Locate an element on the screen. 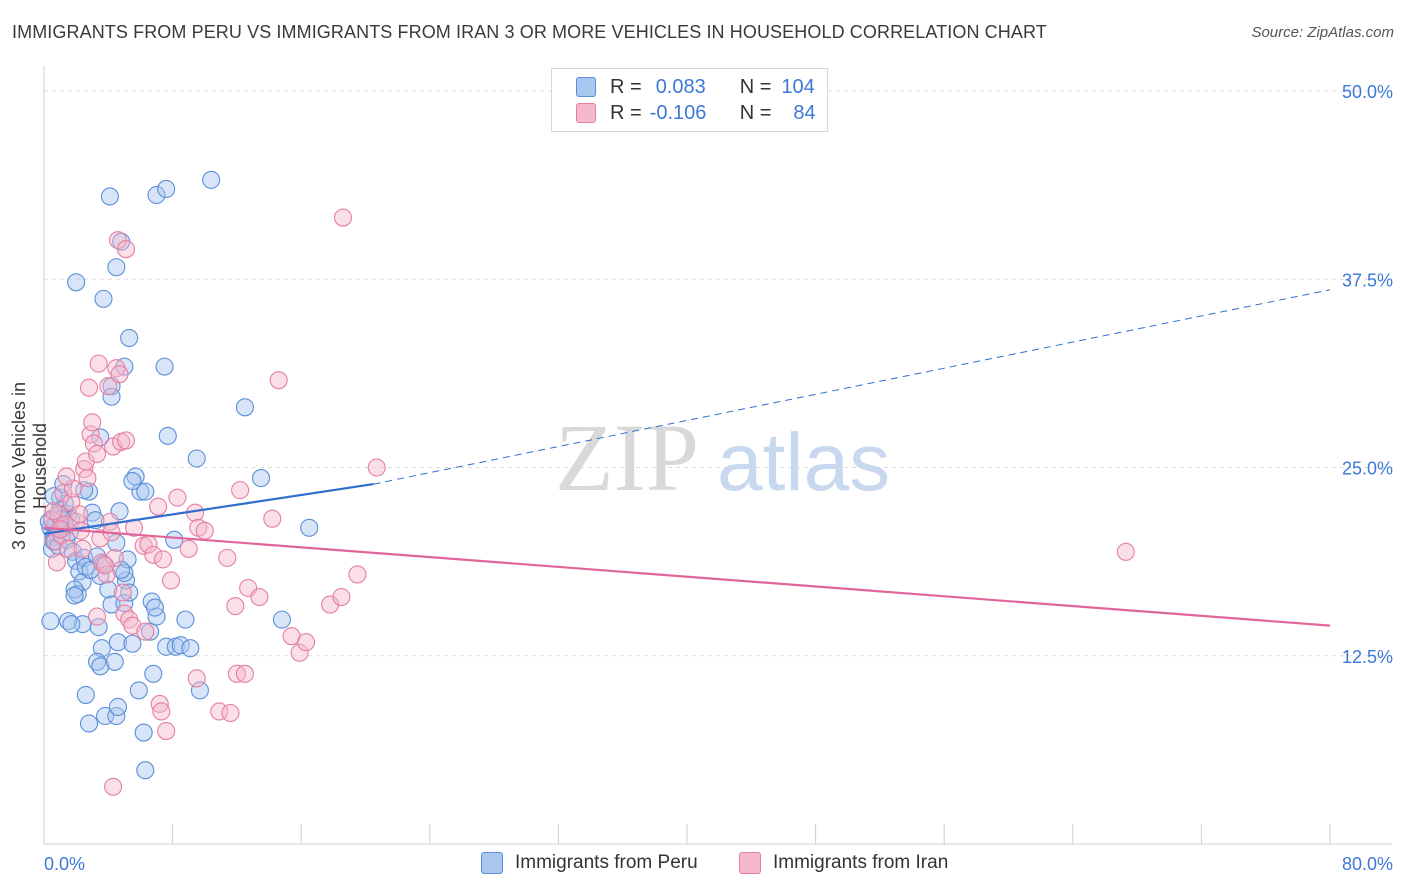  watermark-zip: ZIP is located at coordinates (627, 457).